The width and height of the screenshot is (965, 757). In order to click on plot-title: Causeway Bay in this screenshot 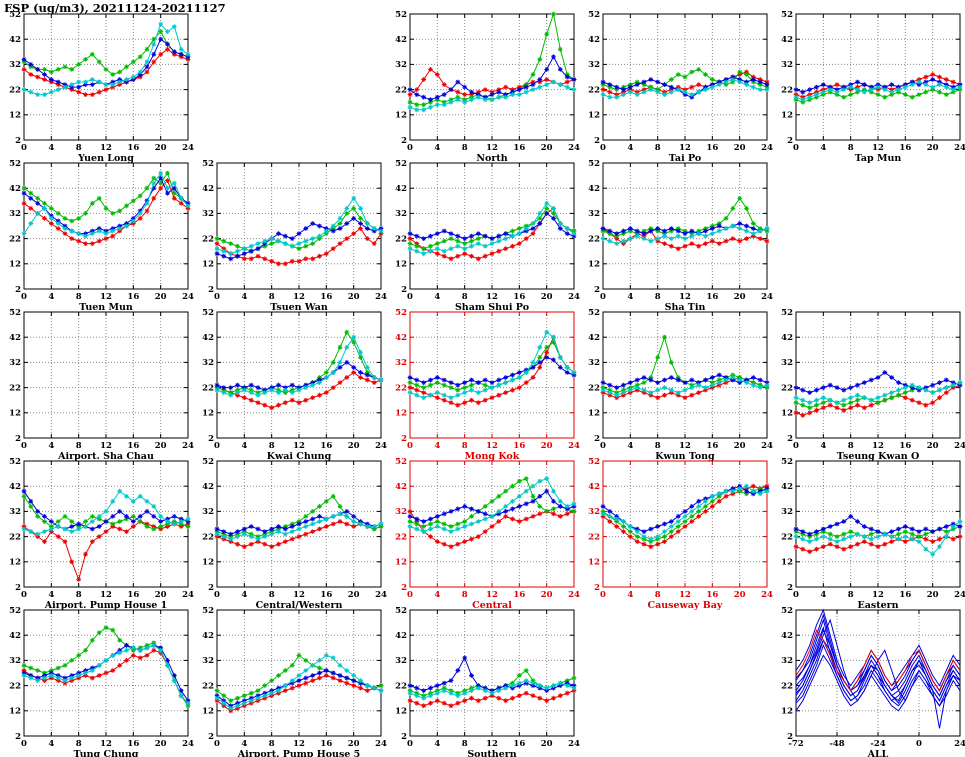, I will do `click(685, 605)`.